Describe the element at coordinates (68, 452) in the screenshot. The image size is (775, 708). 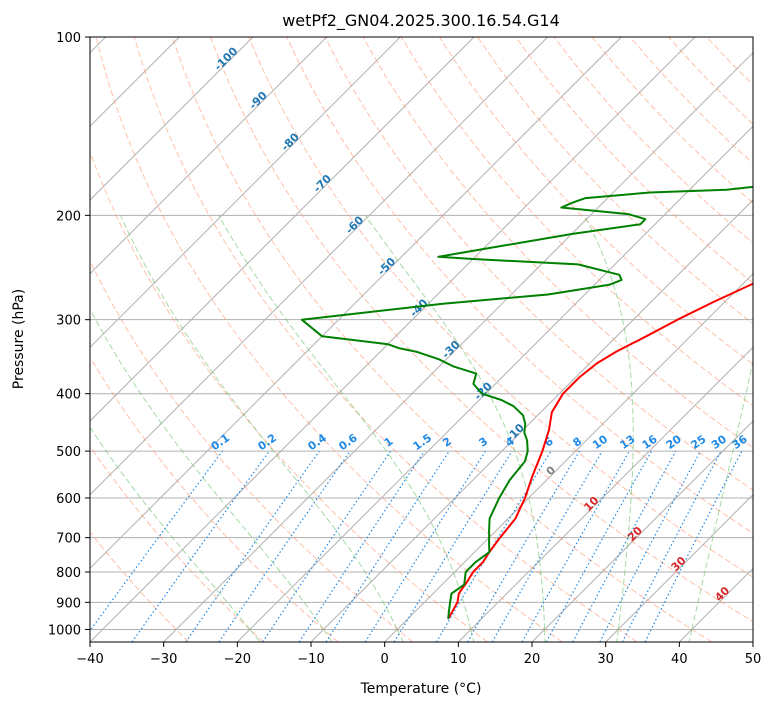
I see `y-tick-label: 500` at that location.